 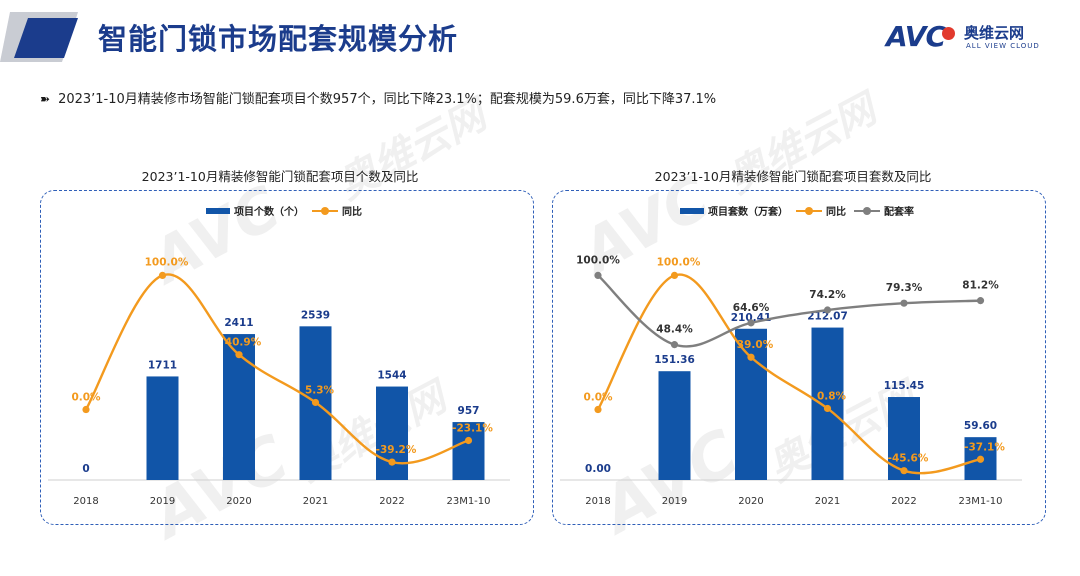 What do you see at coordinates (827, 295) in the screenshot?
I see `rate-value-label: 74.2%` at bounding box center [827, 295].